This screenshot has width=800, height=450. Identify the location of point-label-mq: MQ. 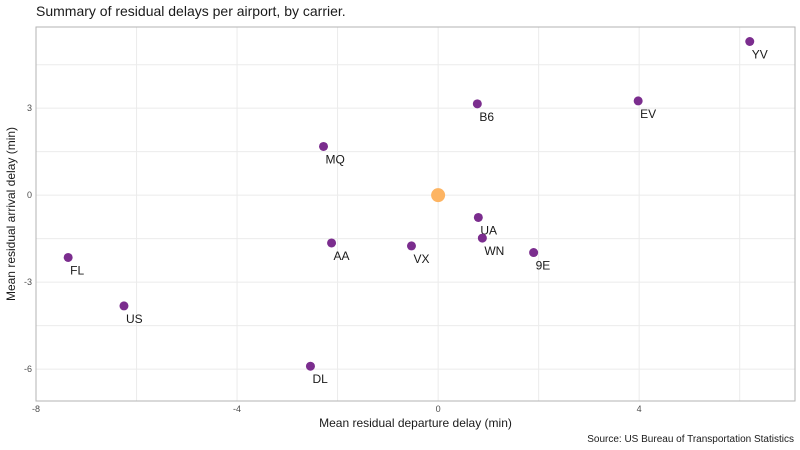
(335, 159).